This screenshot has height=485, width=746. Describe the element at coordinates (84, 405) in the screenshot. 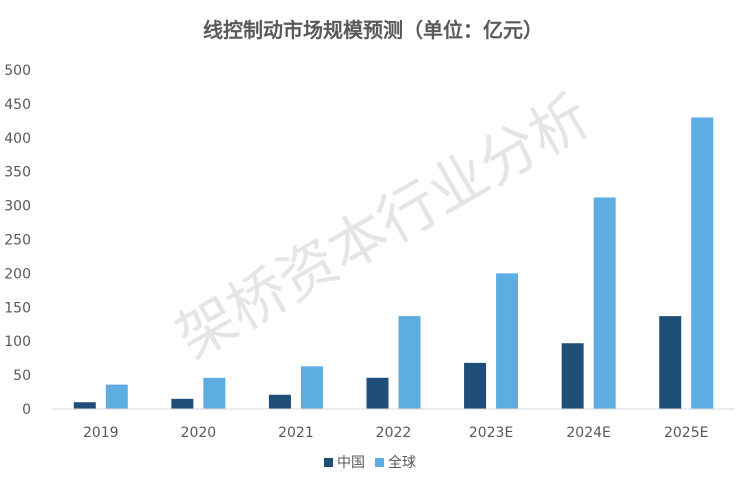

I see `bar-中国-2019` at that location.